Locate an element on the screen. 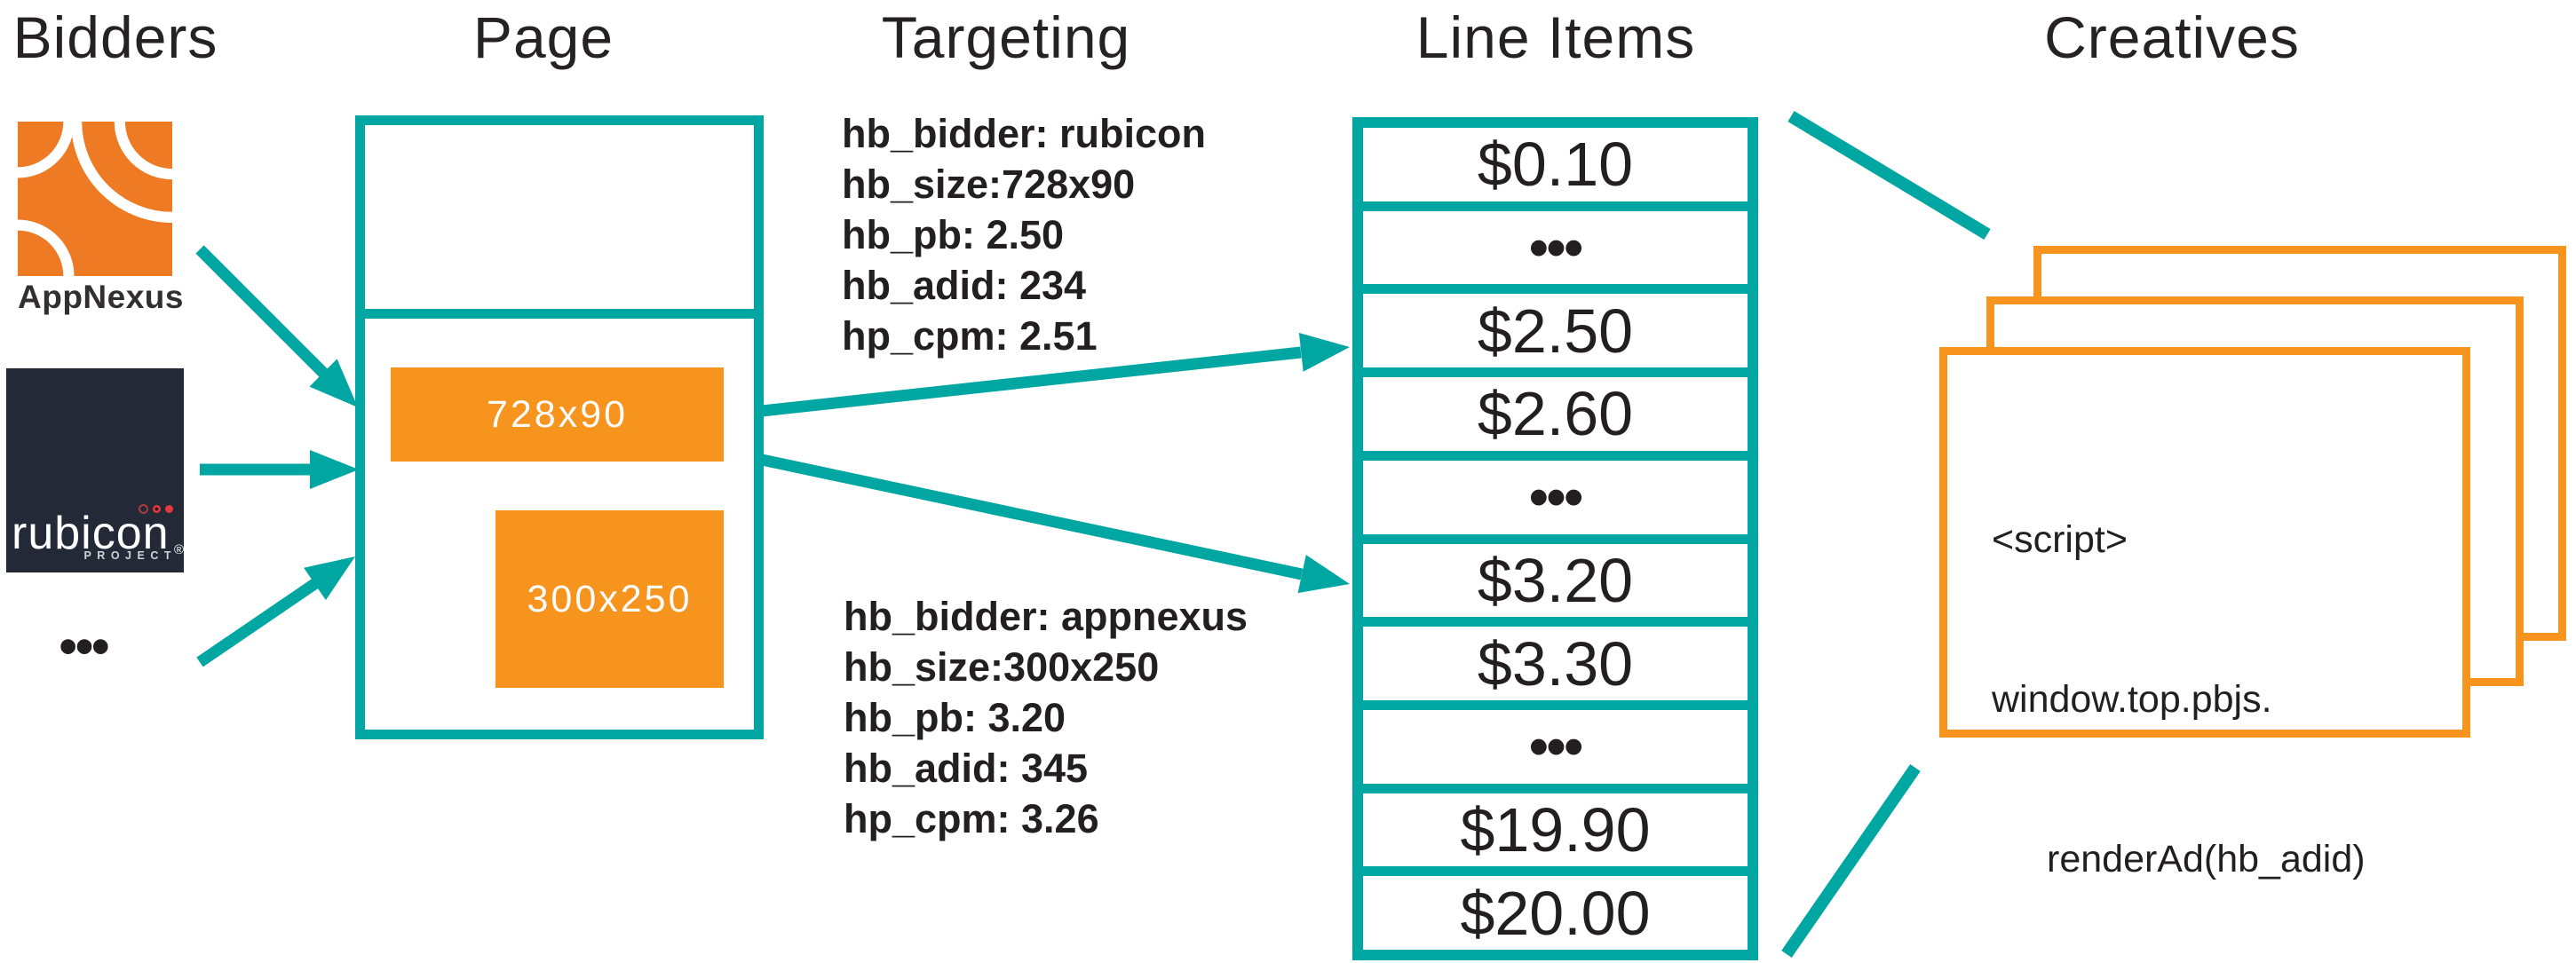 The width and height of the screenshot is (2576, 963). line-item-row: $19.90 is located at coordinates (1556, 825).